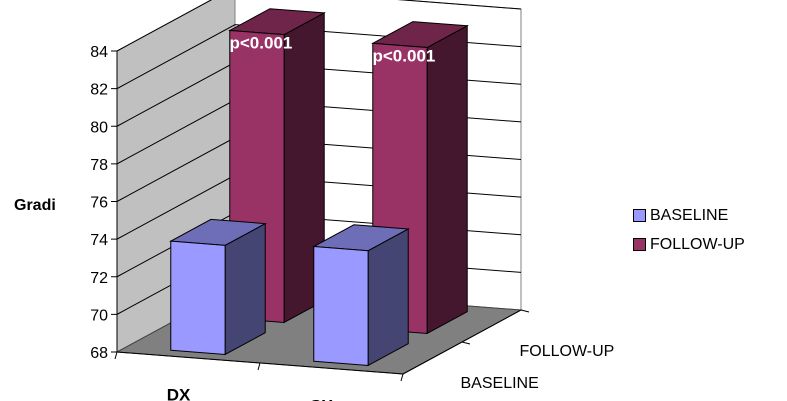 Image resolution: width=787 pixels, height=401 pixels. I want to click on y-tick-label-84: 84, so click(99, 52).